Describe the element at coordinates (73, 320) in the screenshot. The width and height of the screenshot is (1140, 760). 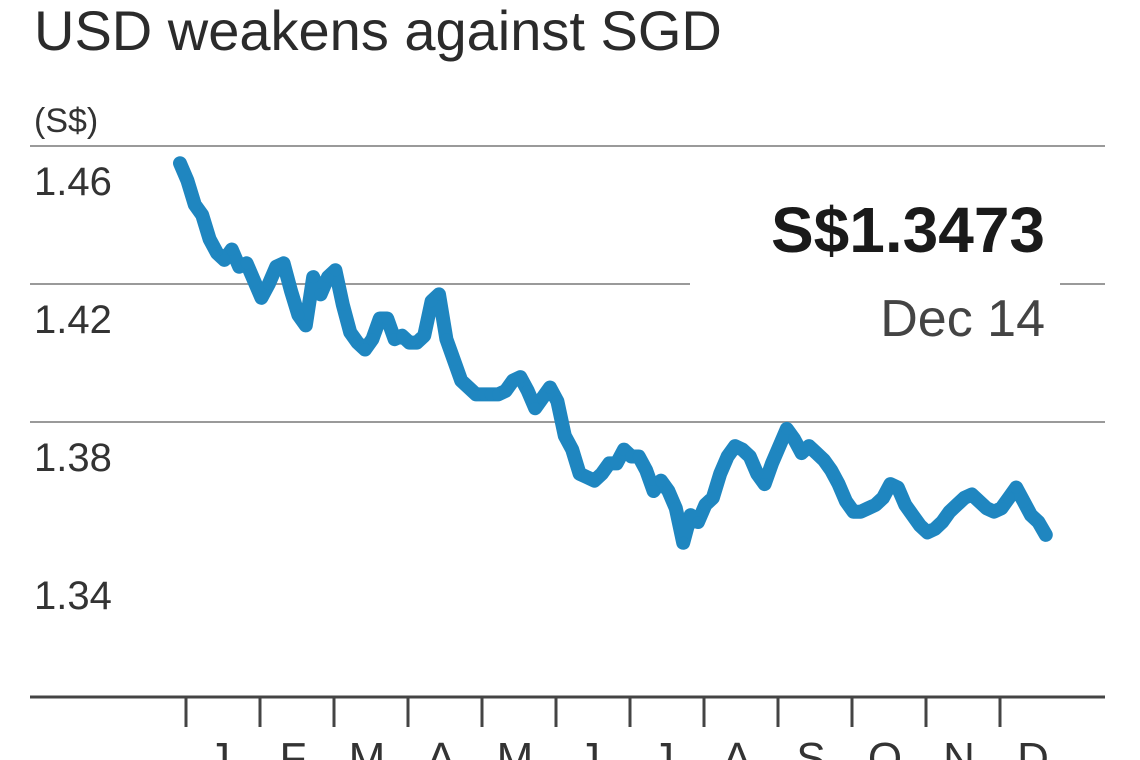
I see `y-tick-label: 1.42` at that location.